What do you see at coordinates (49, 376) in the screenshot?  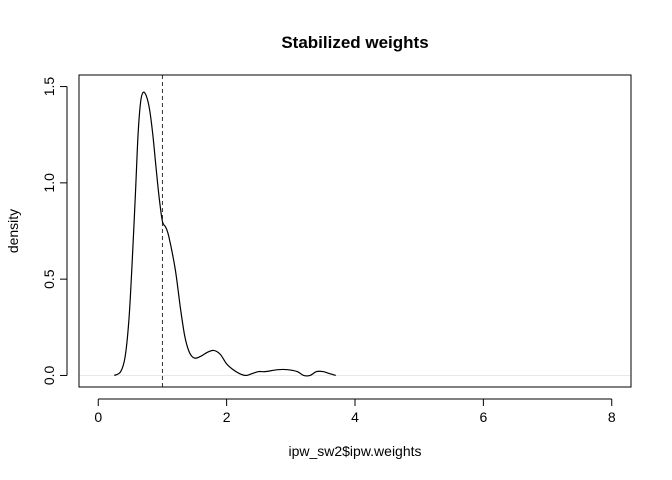 I see `y-tick-label: 0.0` at bounding box center [49, 376].